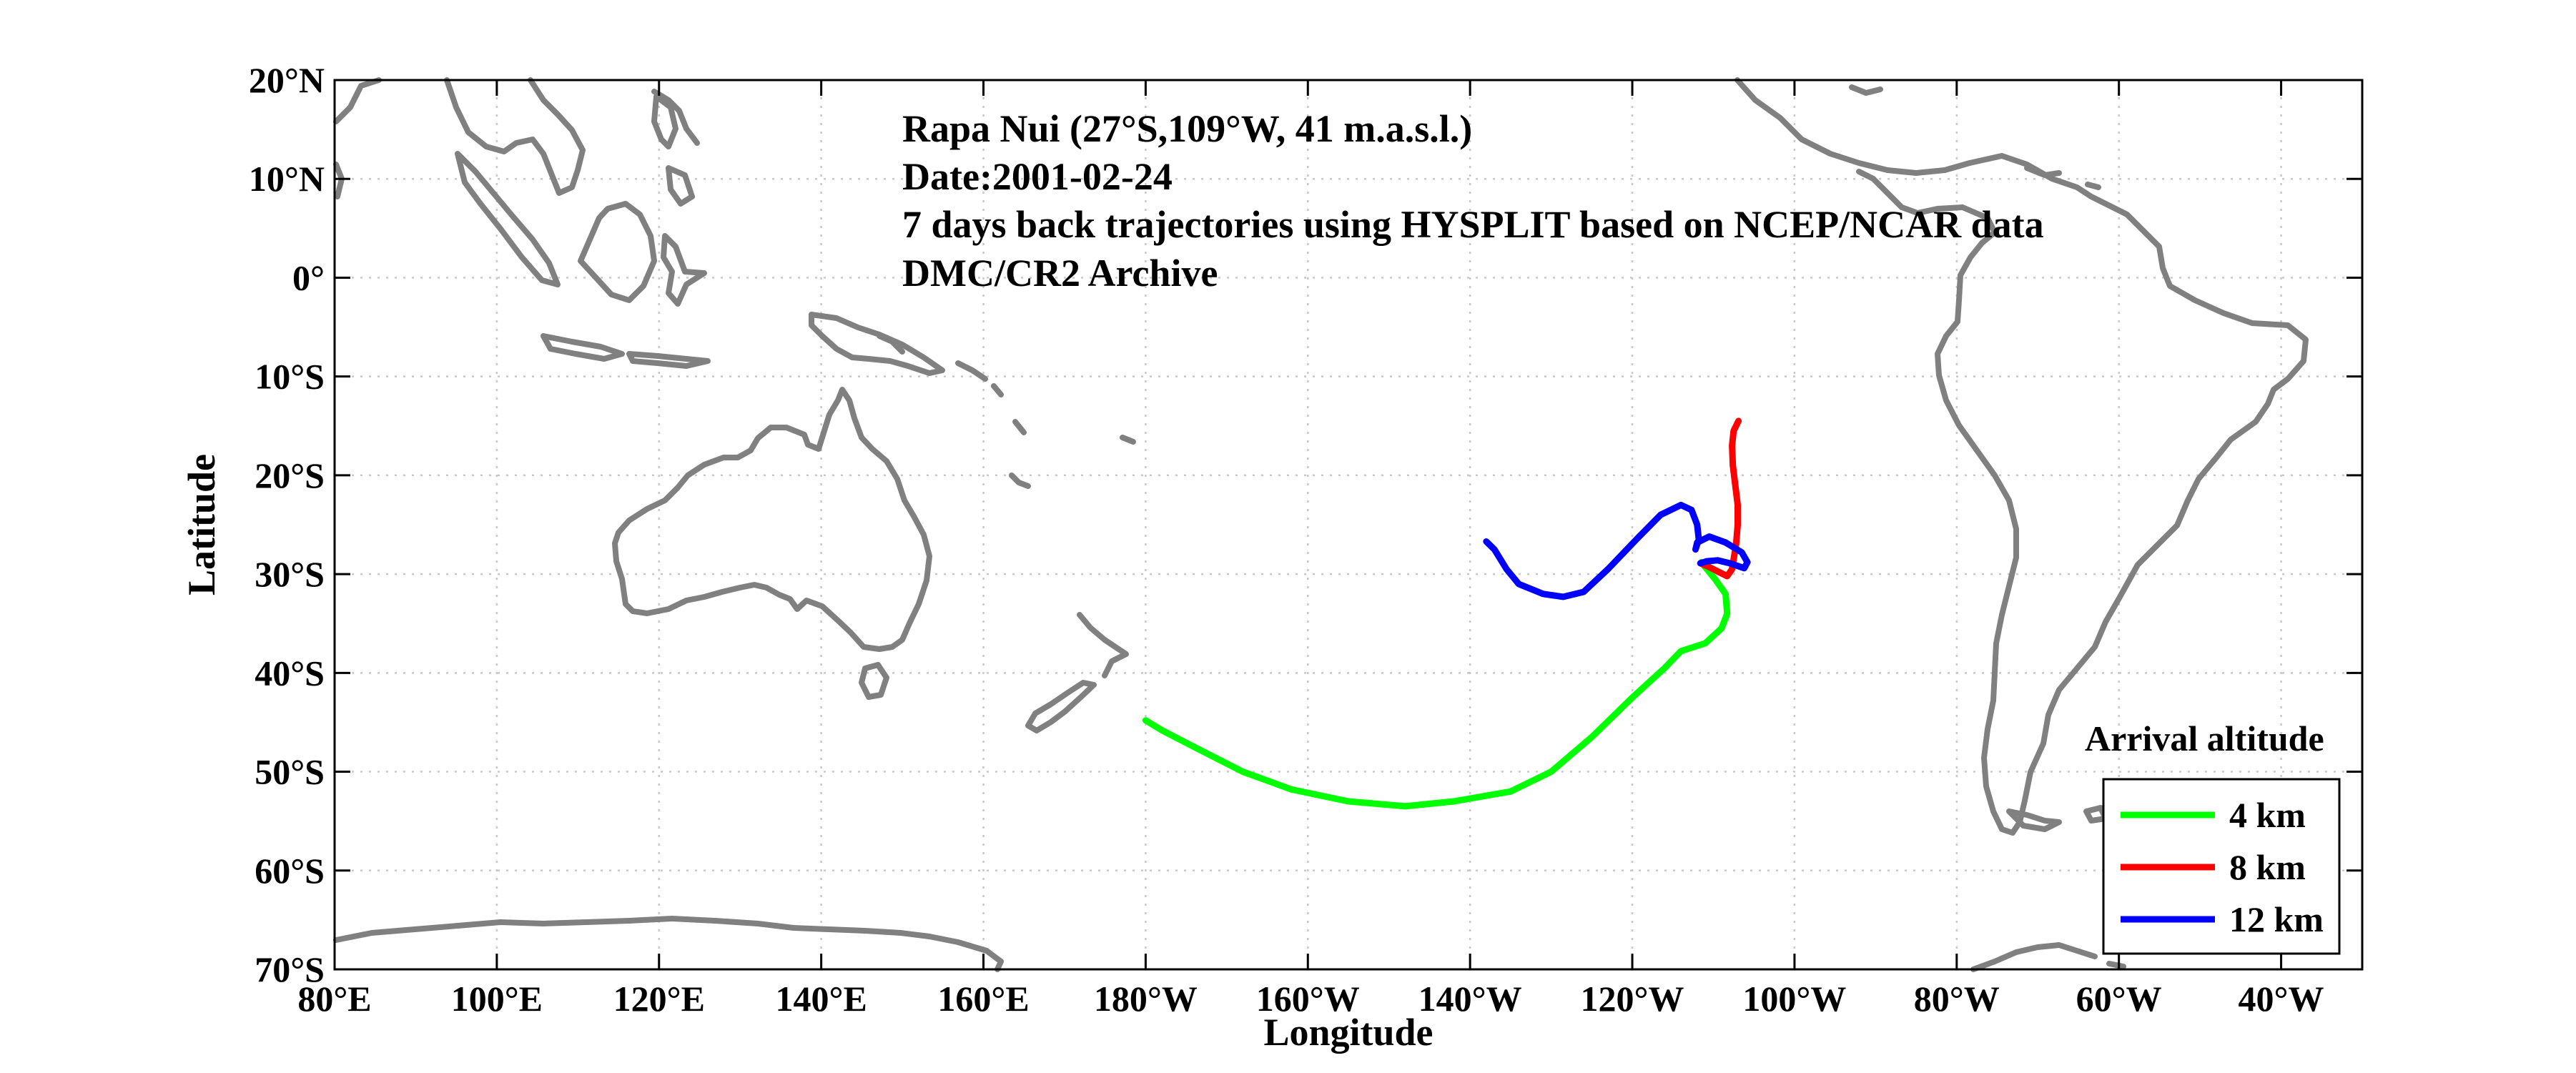 This screenshot has width=2576, height=1073. I want to click on y-tick-label: 40°S, so click(290, 673).